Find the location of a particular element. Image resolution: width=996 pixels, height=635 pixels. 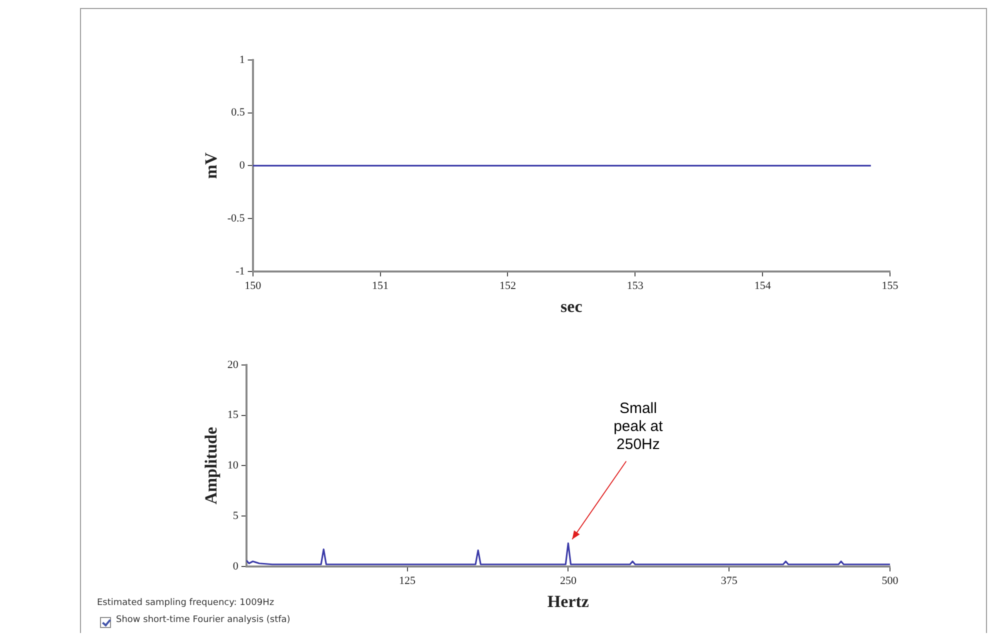

x-tick-label: 155 is located at coordinates (890, 286).